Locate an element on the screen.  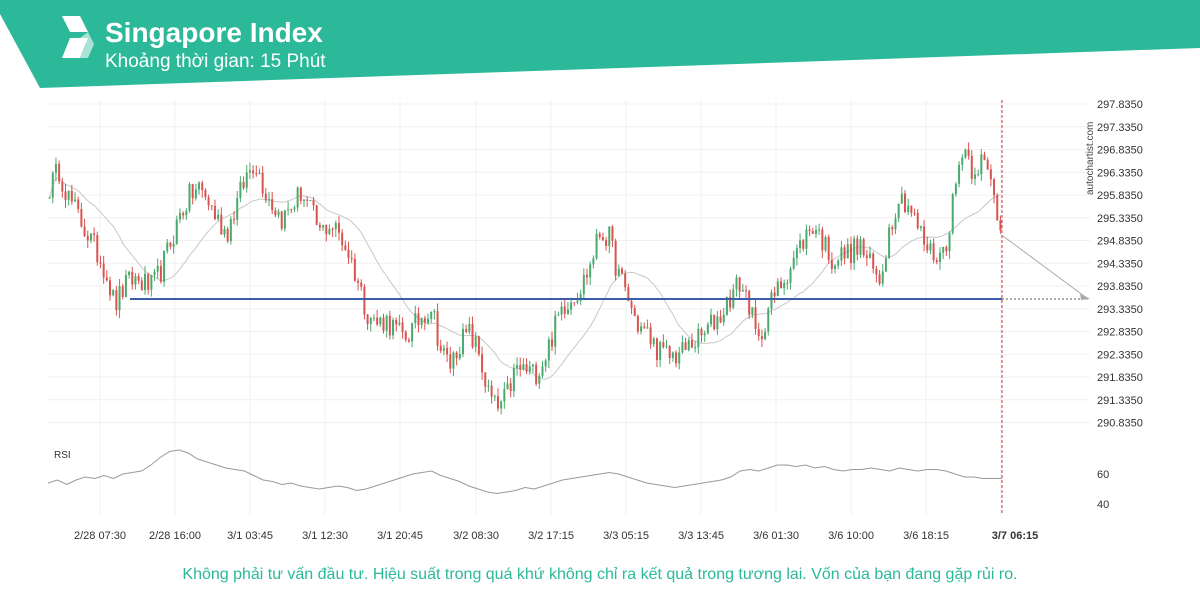
rsi-panel is located at coordinates (524, 472).